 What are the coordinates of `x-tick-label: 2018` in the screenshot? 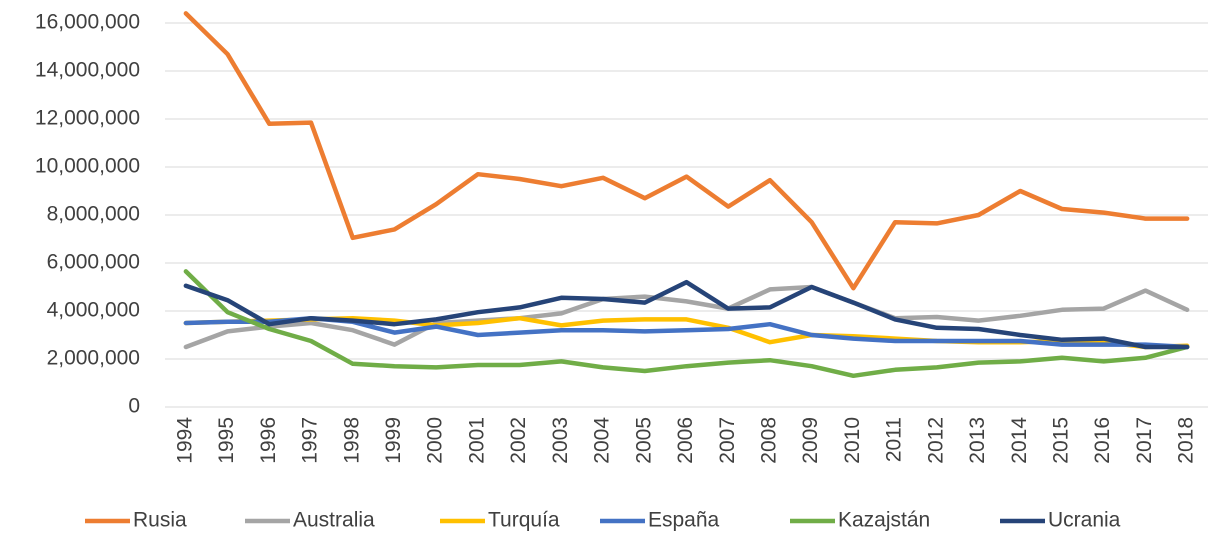 It's located at (1186, 440).